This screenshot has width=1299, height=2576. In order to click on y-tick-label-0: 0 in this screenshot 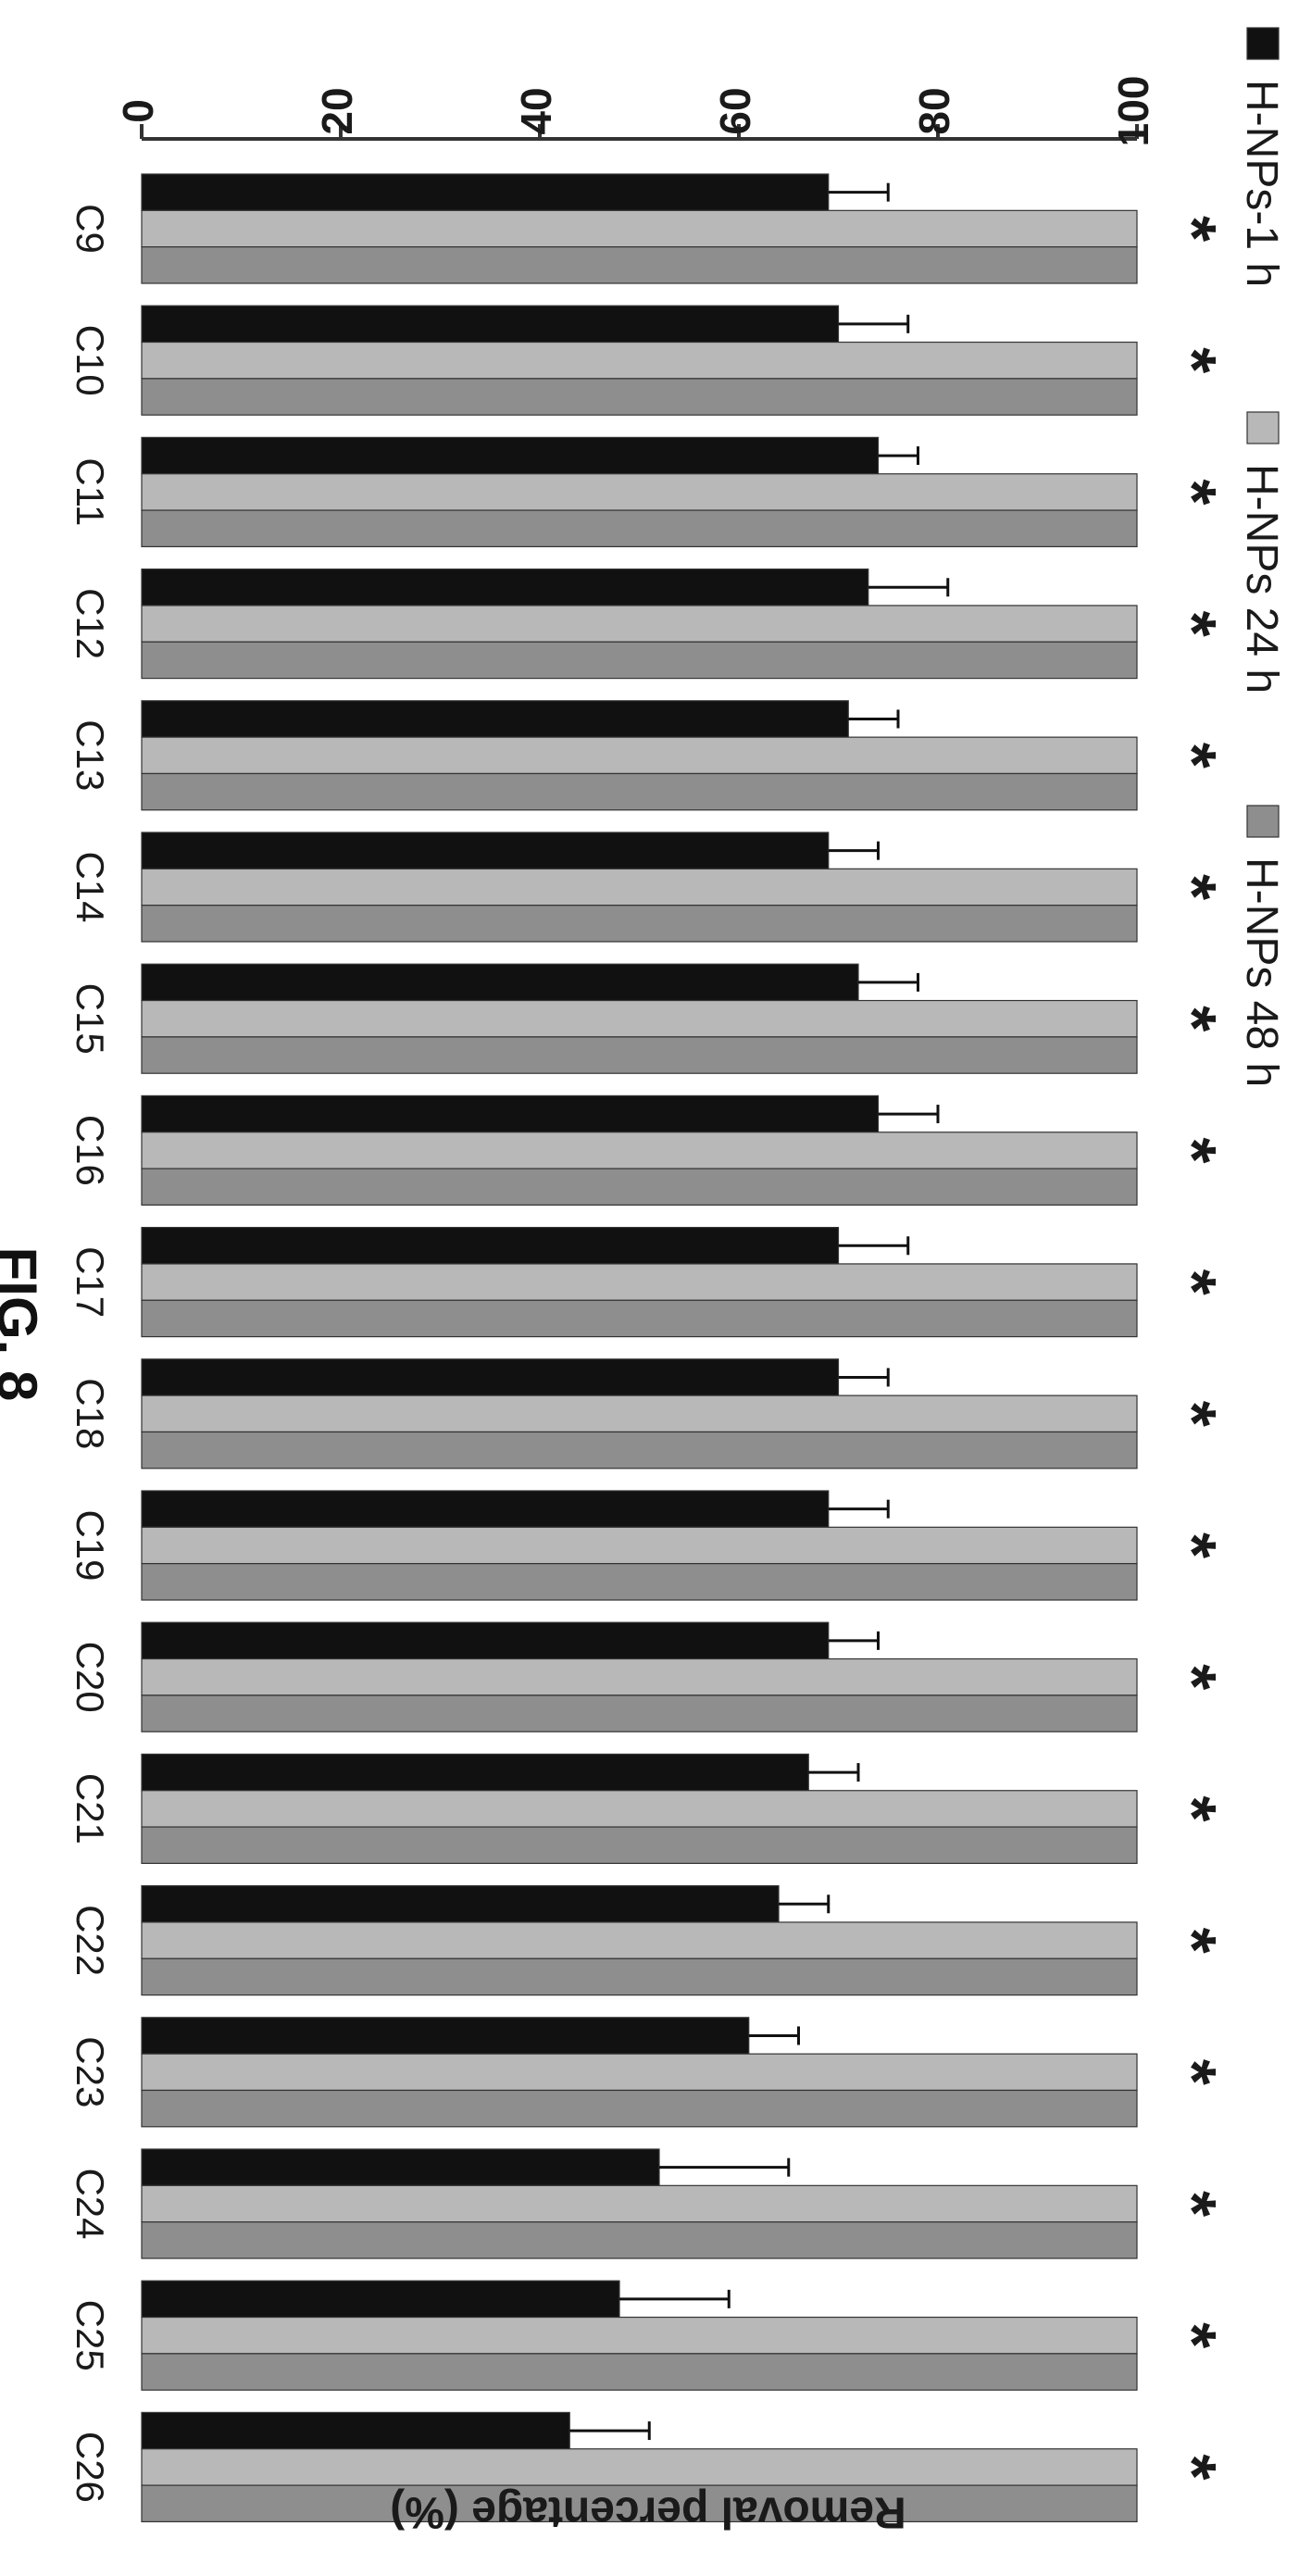, I will do `click(138, 111)`.